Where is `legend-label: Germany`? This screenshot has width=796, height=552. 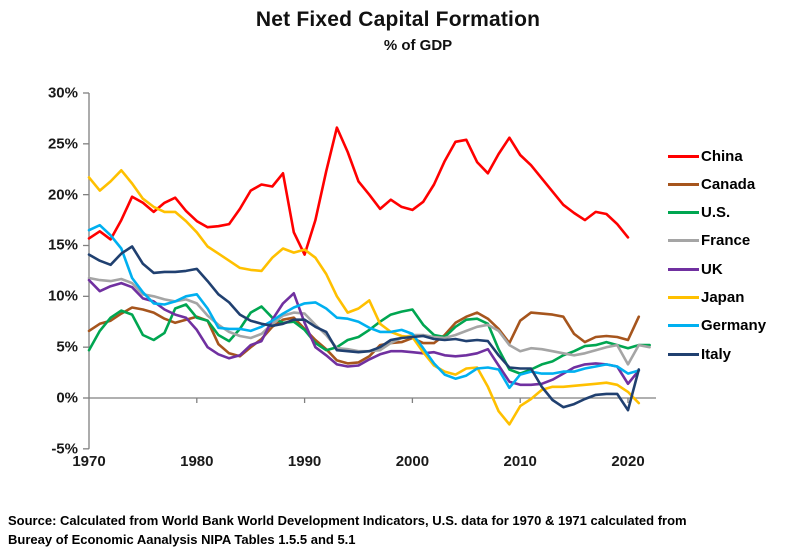 legend-label: Germany is located at coordinates (734, 326).